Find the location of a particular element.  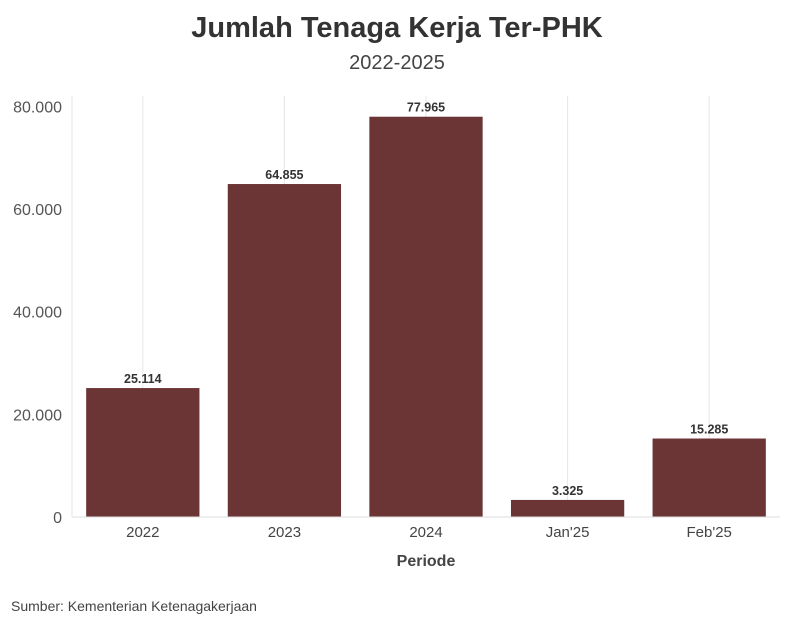

x-tick-label: 2024 is located at coordinates (425, 532).